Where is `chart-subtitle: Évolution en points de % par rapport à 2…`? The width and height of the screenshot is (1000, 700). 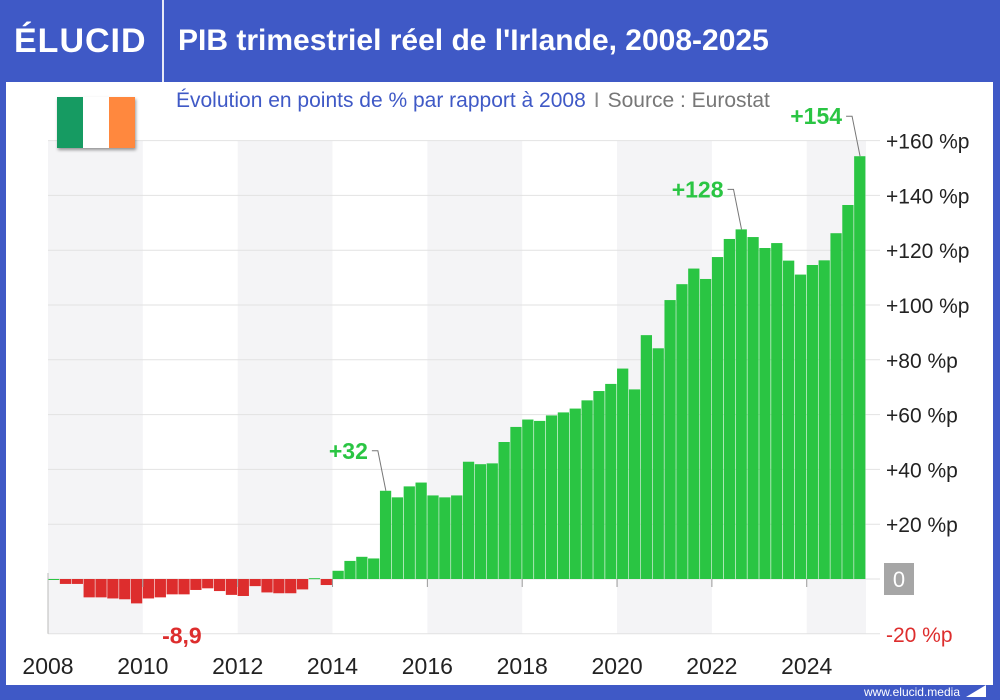
chart-subtitle: Évolution en points de % par rapport à 2… is located at coordinates (473, 101).